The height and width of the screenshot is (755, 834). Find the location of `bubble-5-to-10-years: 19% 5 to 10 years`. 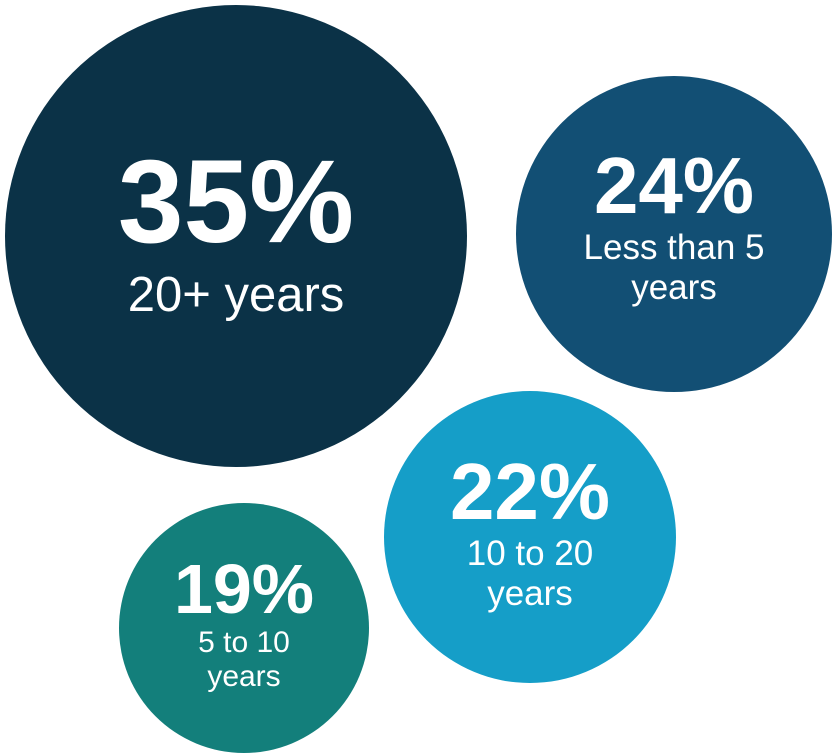

bubble-5-to-10-years: 19% 5 to 10 years is located at coordinates (244, 628).